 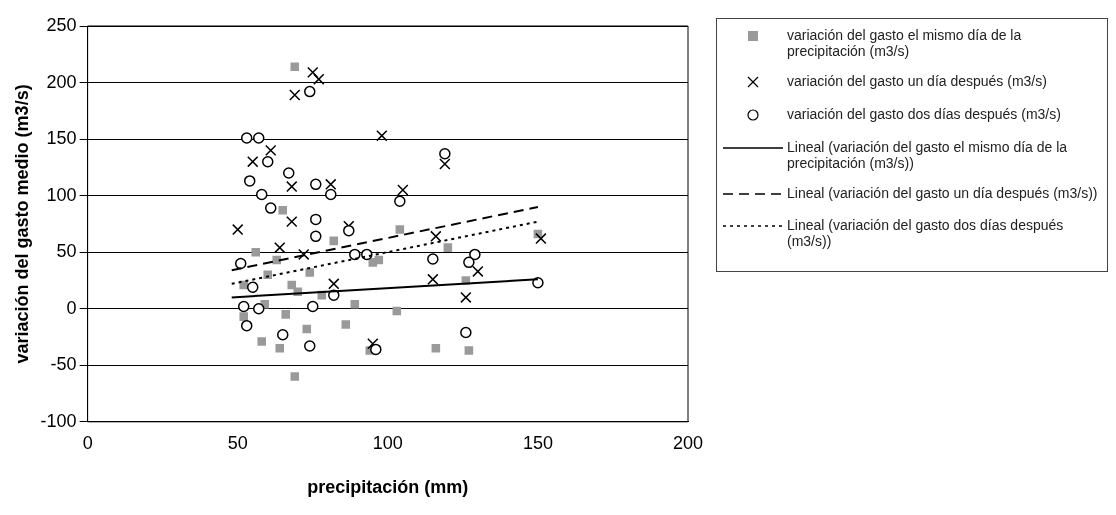 What do you see at coordinates (237, 442) in the screenshot?
I see `x-tick-label: 50` at bounding box center [237, 442].